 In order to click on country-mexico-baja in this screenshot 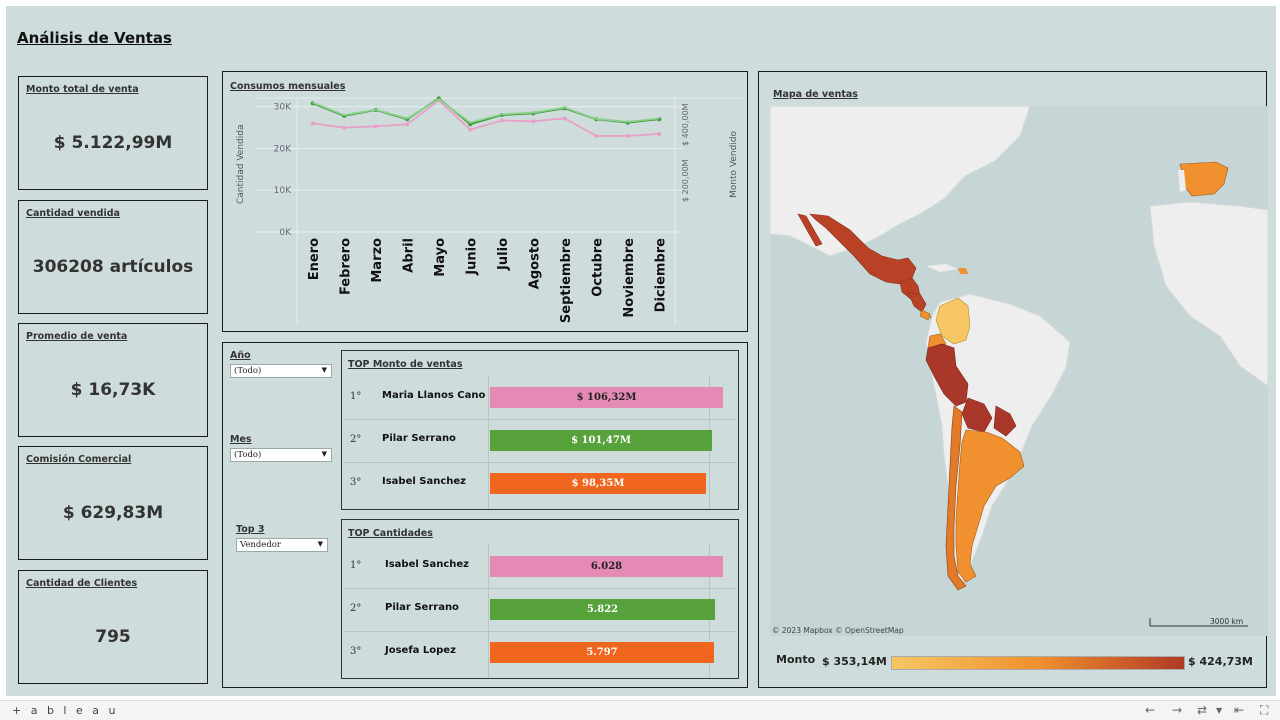, I will do `click(810, 230)`.